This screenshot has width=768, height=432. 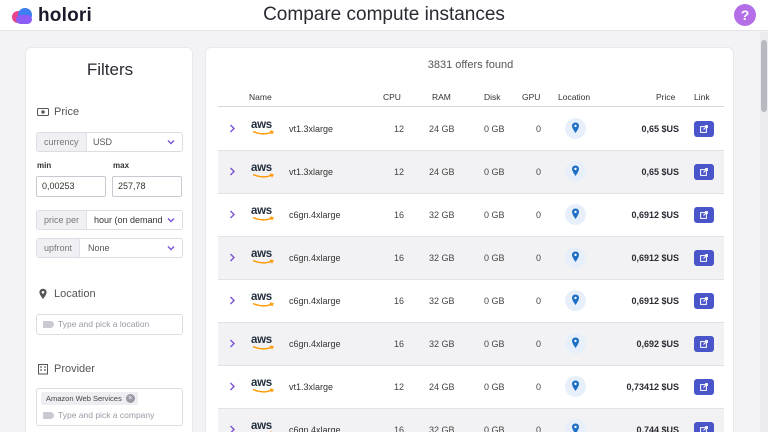 I want to click on upfront-select: upfront None, so click(x=109, y=248).